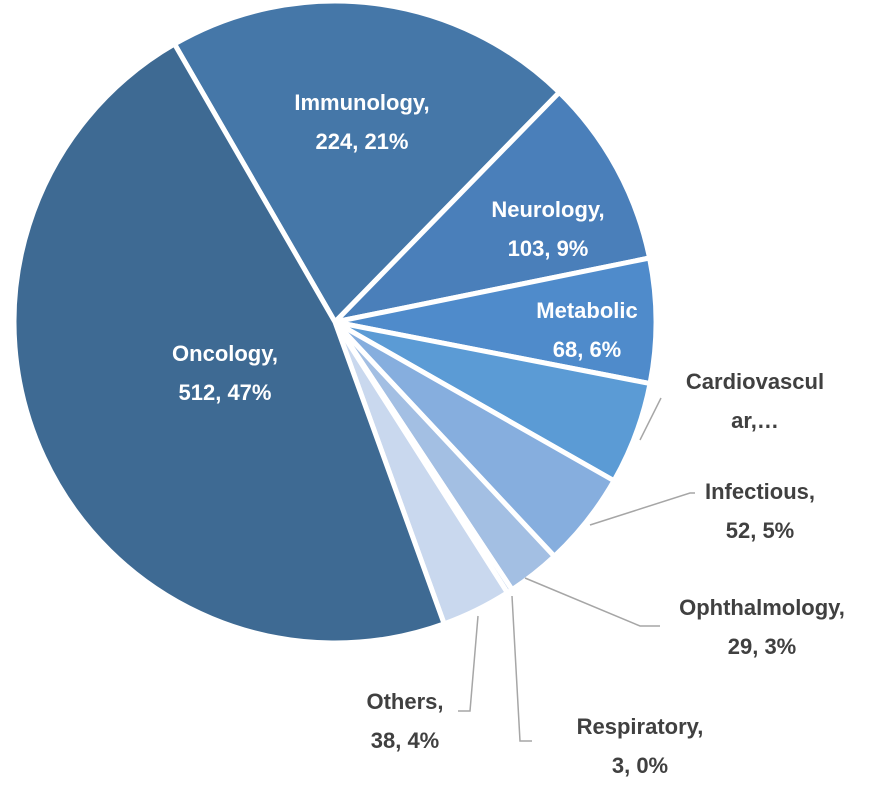  I want to click on value-label: 68, 6%, so click(587, 349).